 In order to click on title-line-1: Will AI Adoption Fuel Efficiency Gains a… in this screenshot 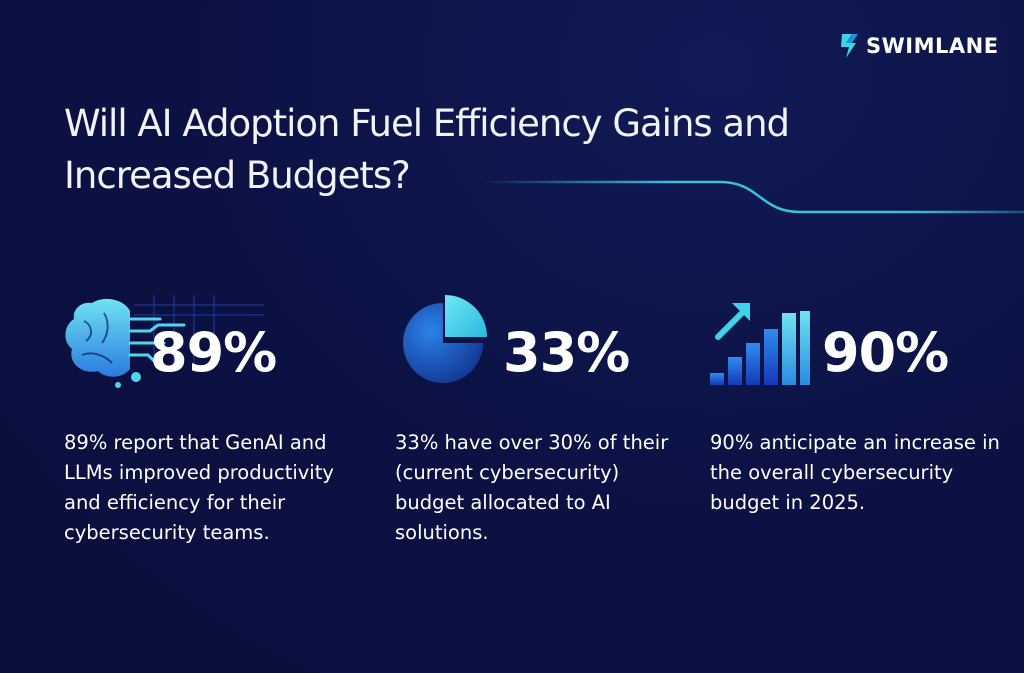, I will do `click(427, 123)`.